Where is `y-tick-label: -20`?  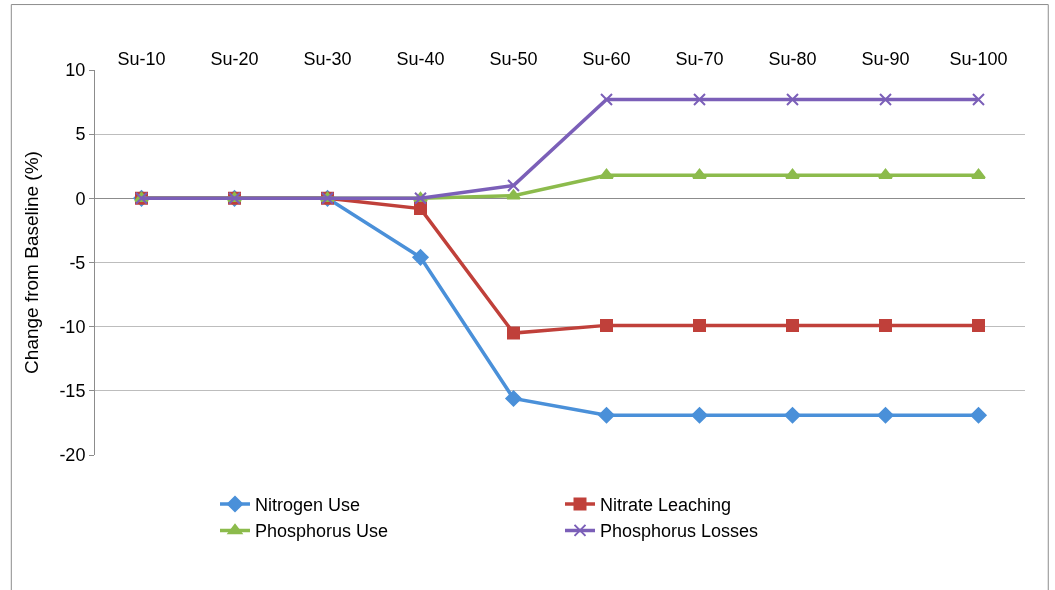 y-tick-label: -20 is located at coordinates (72, 455).